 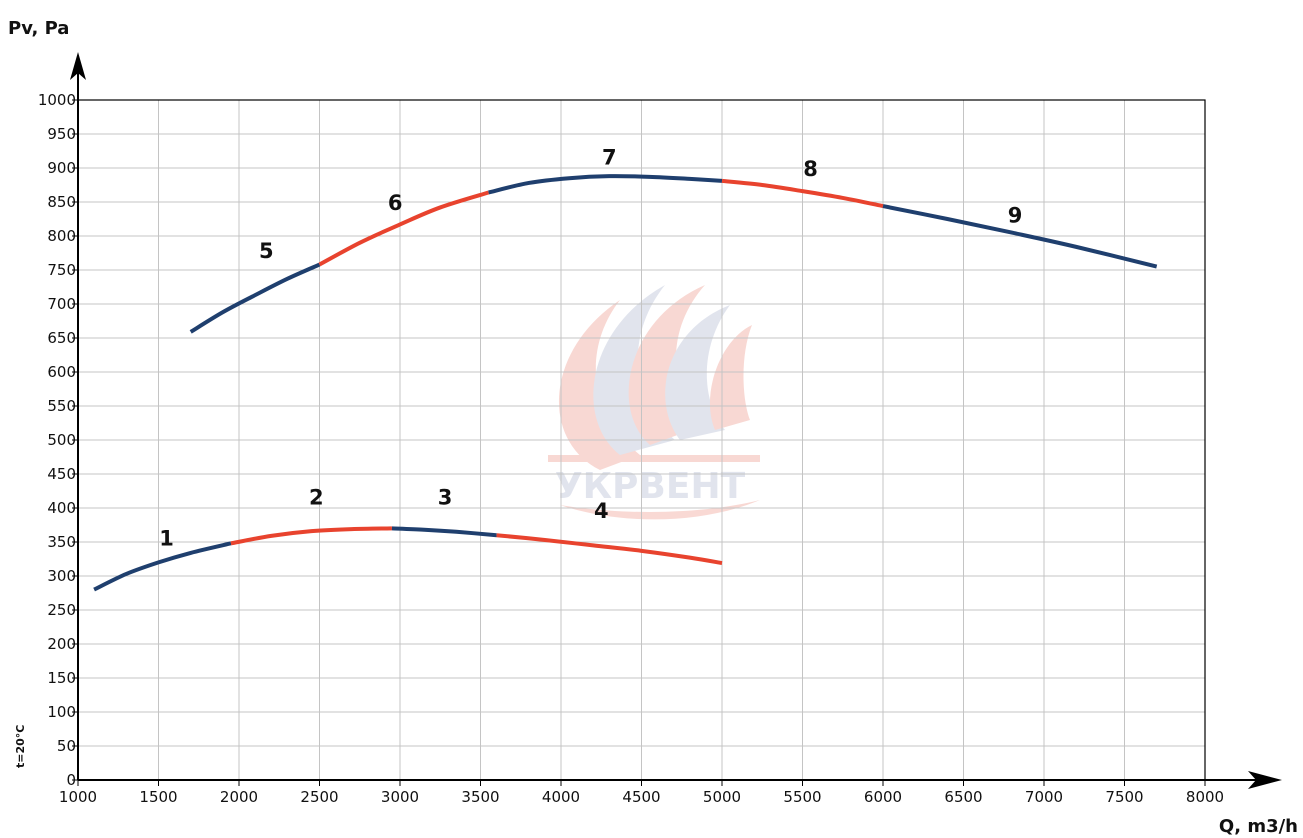 I want to click on segment-label-7: 7, so click(x=609, y=158).